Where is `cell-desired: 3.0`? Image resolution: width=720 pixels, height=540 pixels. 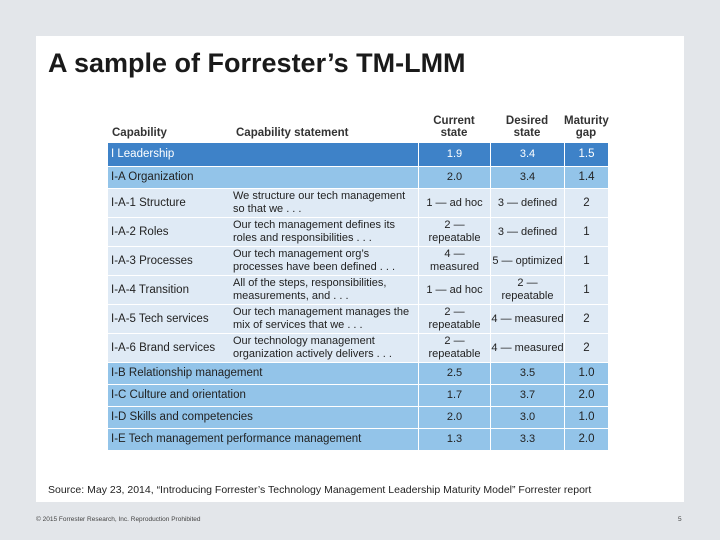 cell-desired: 3.0 is located at coordinates (527, 417).